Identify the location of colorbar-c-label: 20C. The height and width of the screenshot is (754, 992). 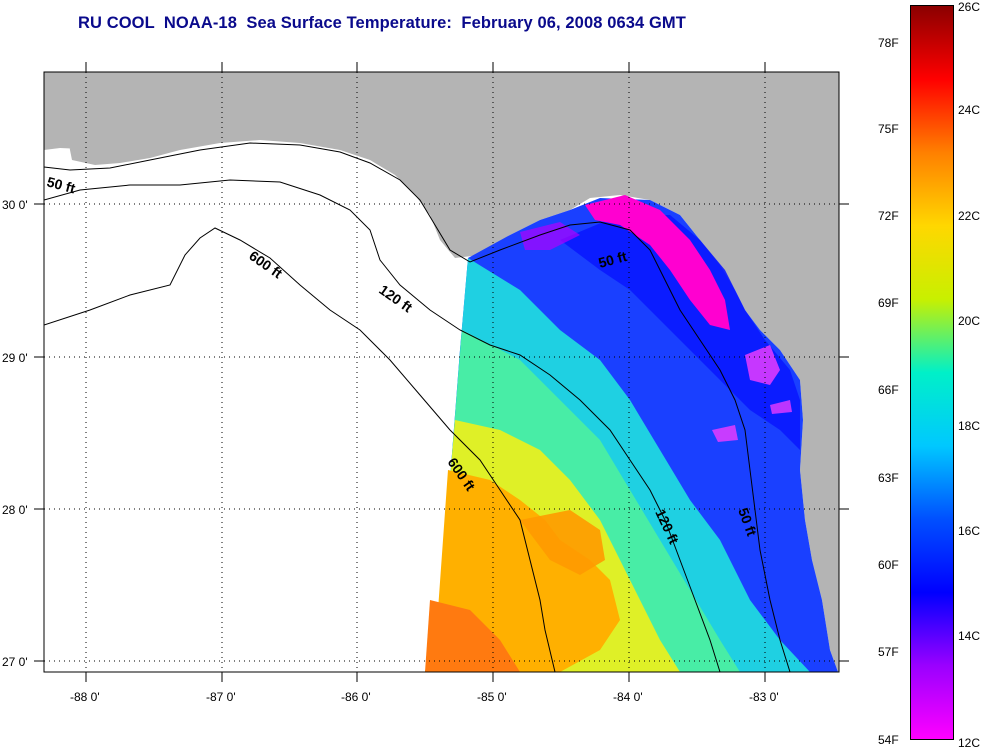
(969, 321).